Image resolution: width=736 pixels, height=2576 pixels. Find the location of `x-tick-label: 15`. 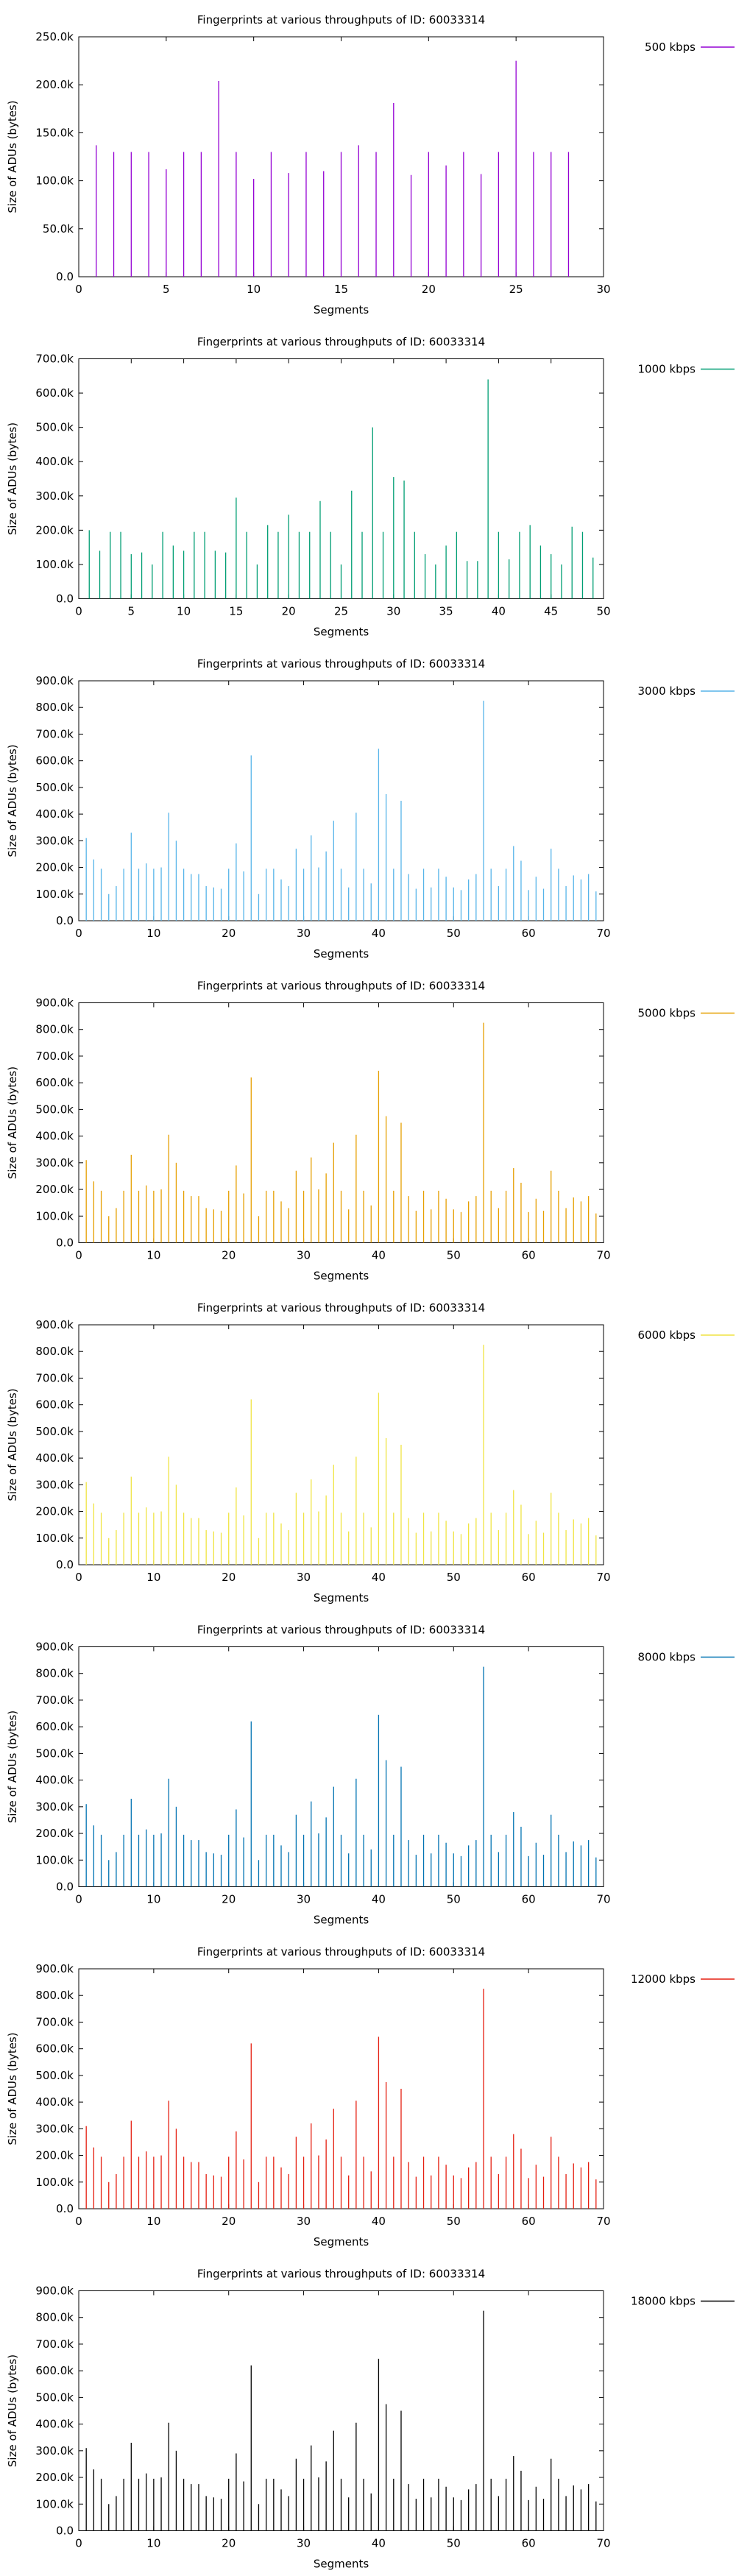

x-tick-label: 15 is located at coordinates (341, 289).